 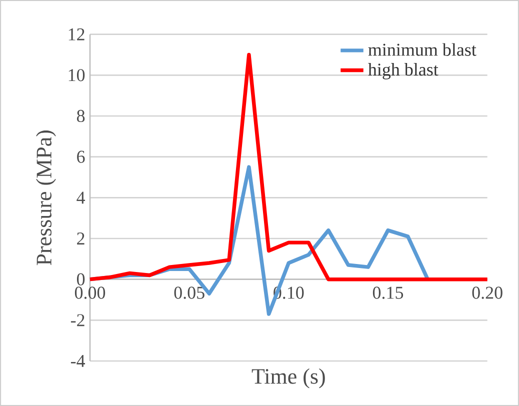 What do you see at coordinates (90, 292) in the screenshot?
I see `x-tick-label: 0.00` at bounding box center [90, 292].